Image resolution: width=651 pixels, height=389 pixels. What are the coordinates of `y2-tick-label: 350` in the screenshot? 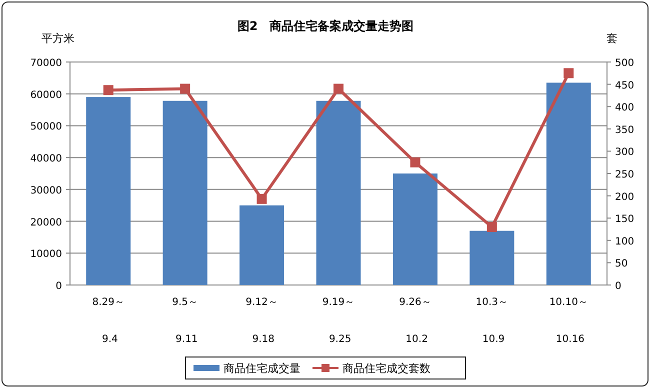 It's located at (624, 130).